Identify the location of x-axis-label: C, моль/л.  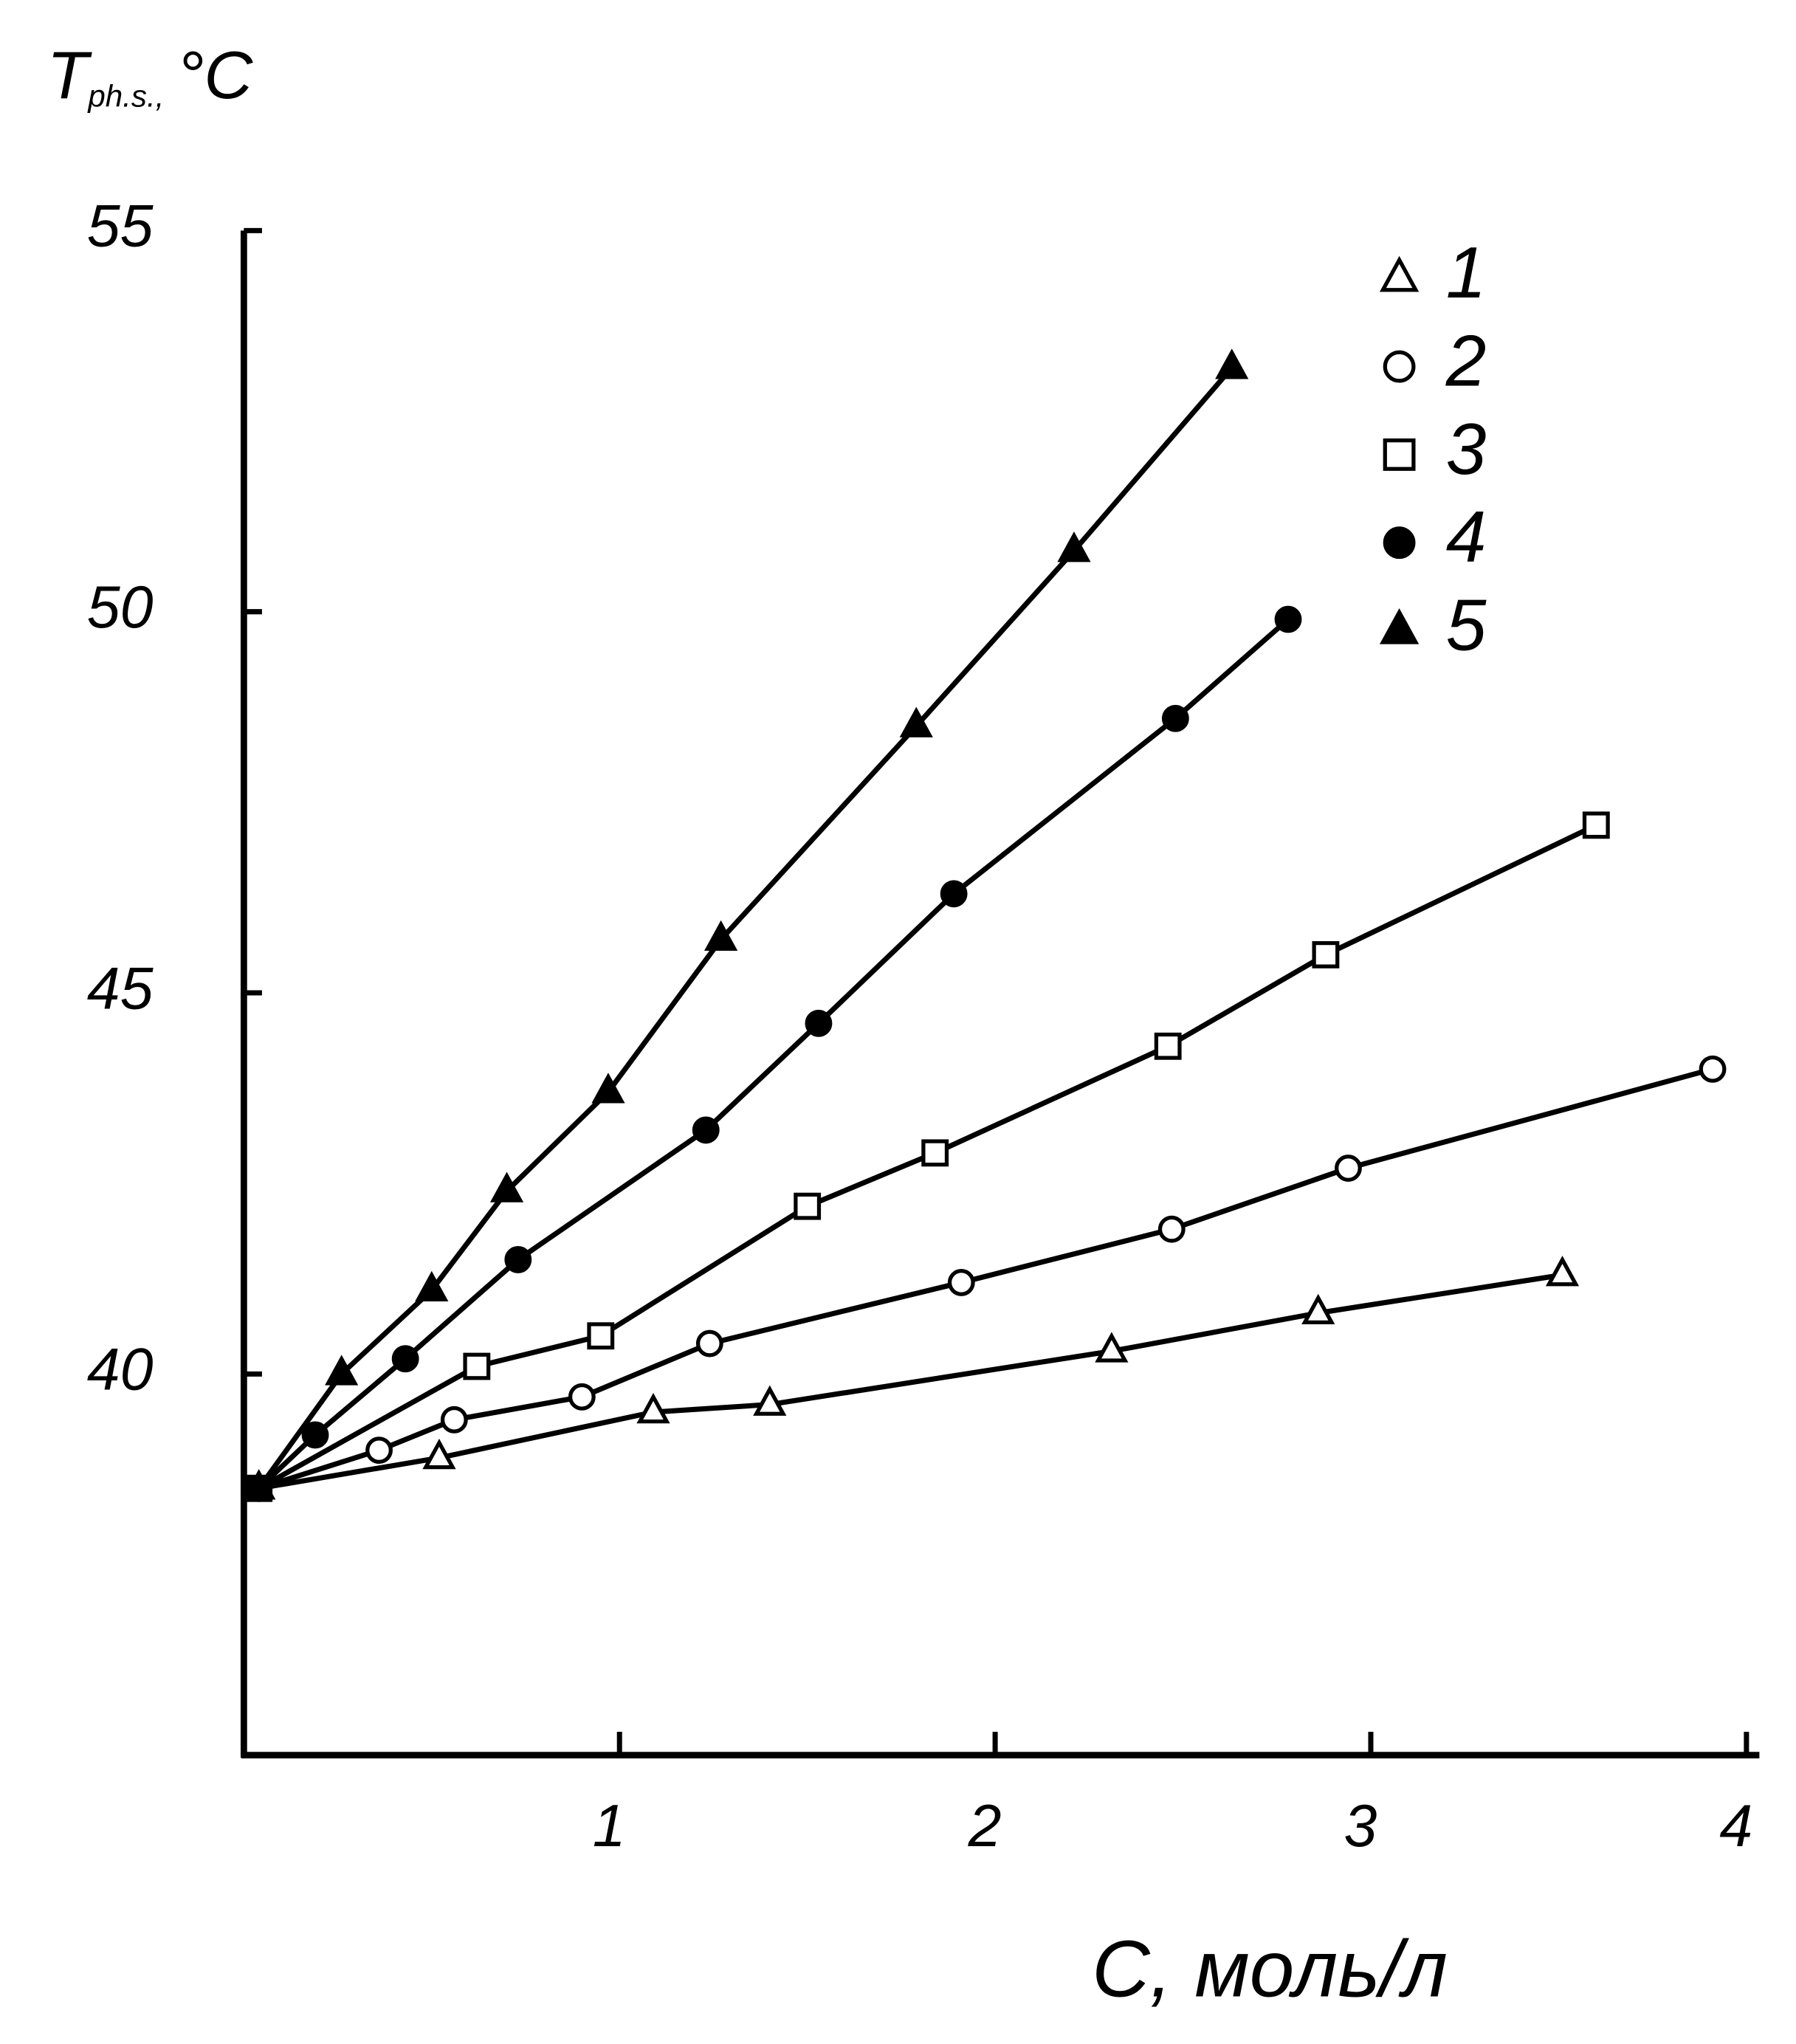
(1270, 1969).